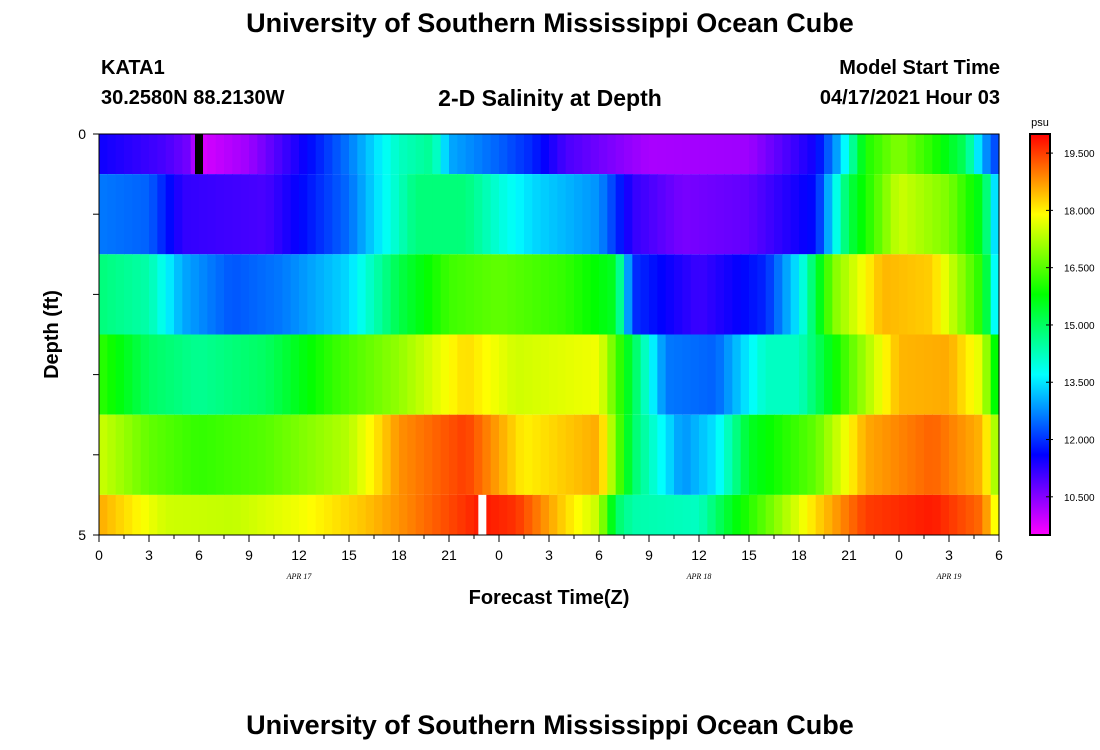 The height and width of the screenshot is (750, 1100). Describe the element at coordinates (249, 555) in the screenshot. I see `x-tick-label: 9` at that location.